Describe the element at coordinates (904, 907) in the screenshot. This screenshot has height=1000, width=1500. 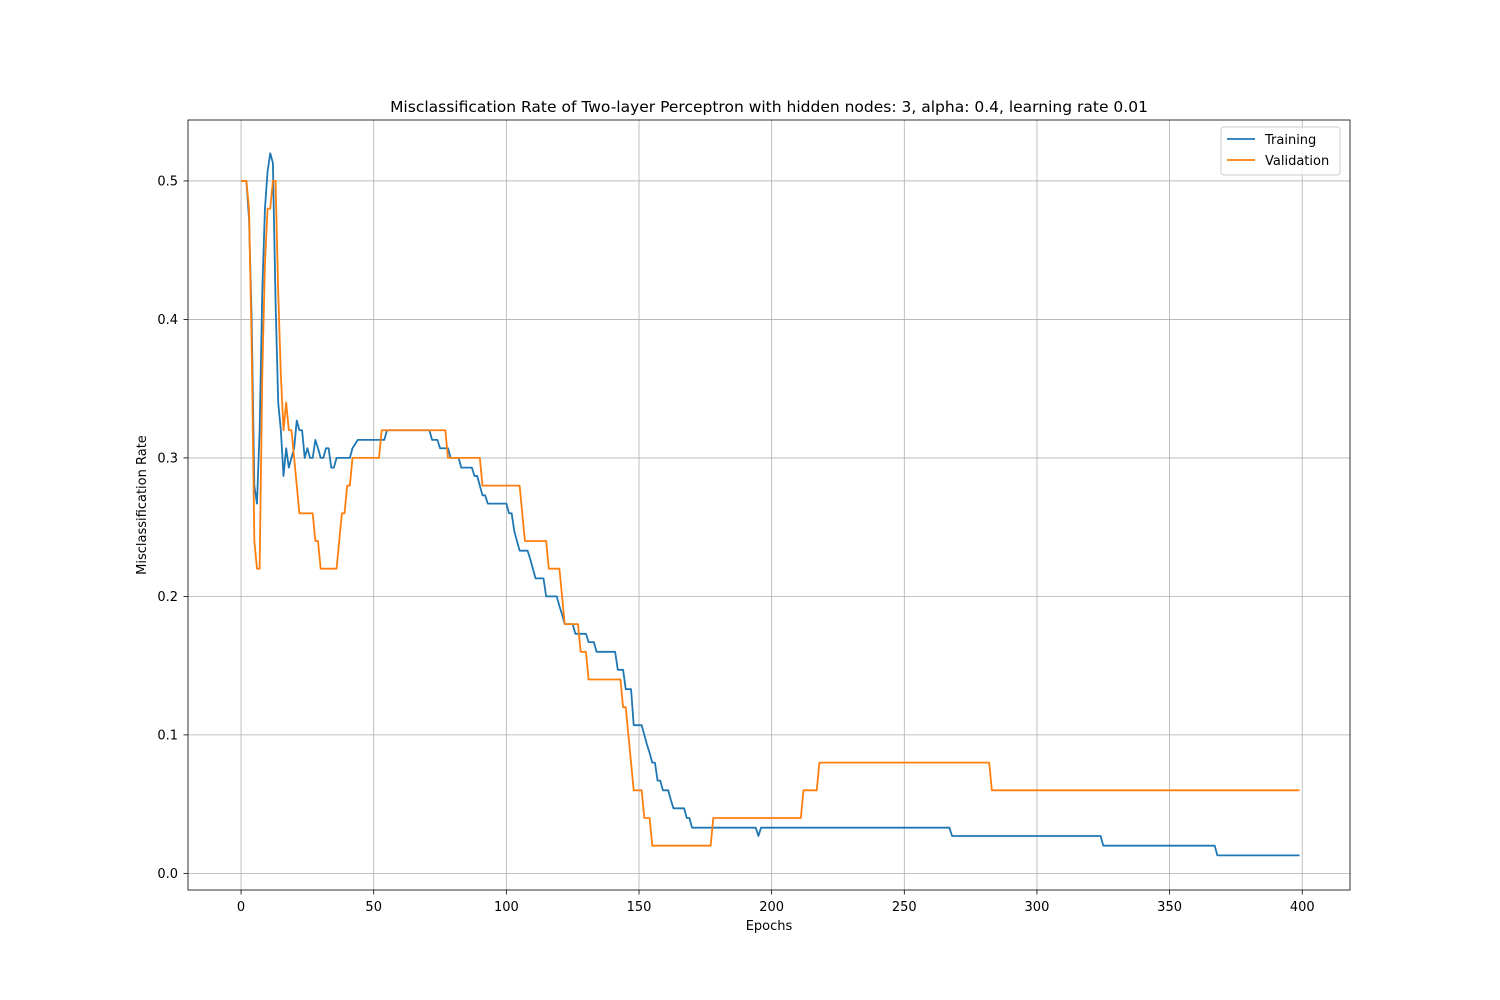
I see `x-tick-label: 250` at that location.